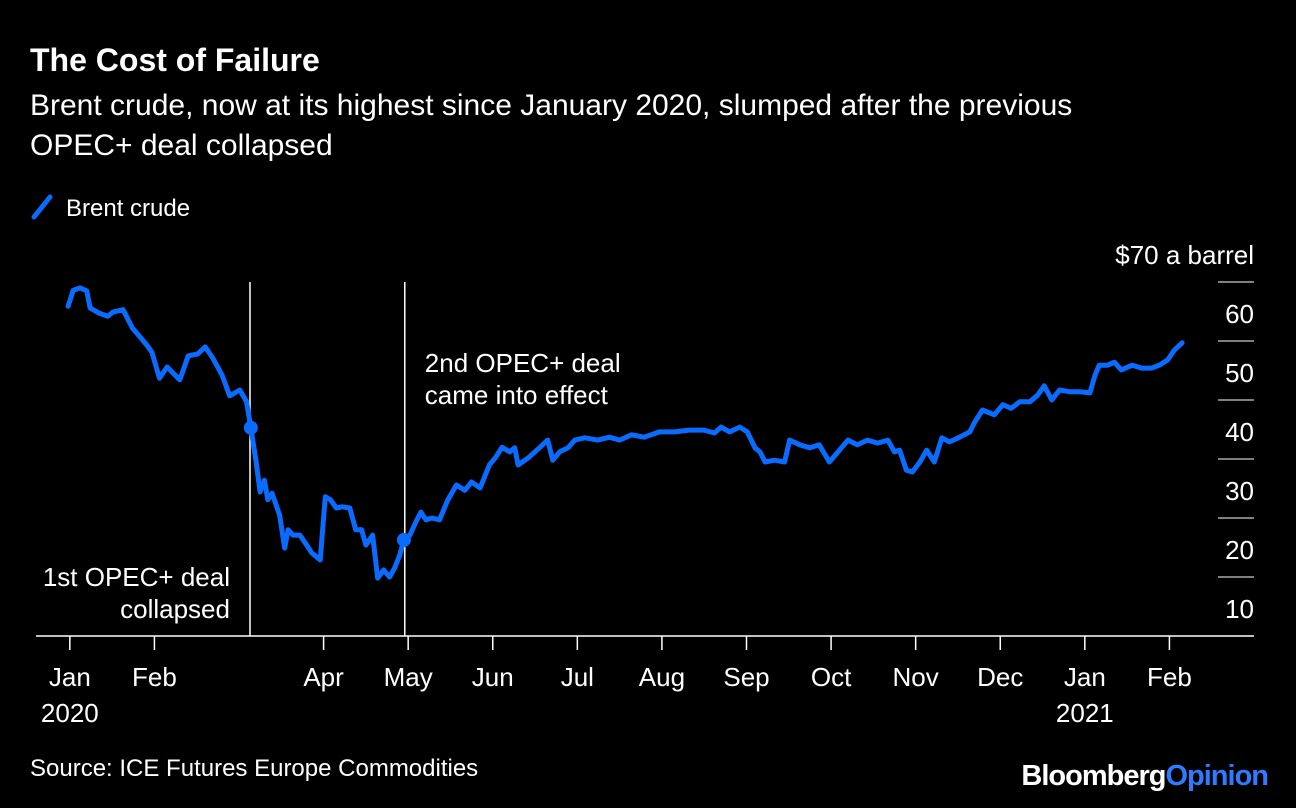 This screenshot has height=808, width=1296. What do you see at coordinates (1000, 677) in the screenshot?
I see `x-tick-label: Dec` at bounding box center [1000, 677].